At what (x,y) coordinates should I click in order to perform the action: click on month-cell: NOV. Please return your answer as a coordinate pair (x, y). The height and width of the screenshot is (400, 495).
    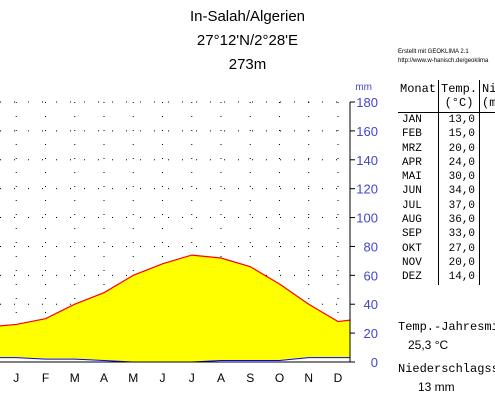
    Looking at the image, I should click on (419, 263).